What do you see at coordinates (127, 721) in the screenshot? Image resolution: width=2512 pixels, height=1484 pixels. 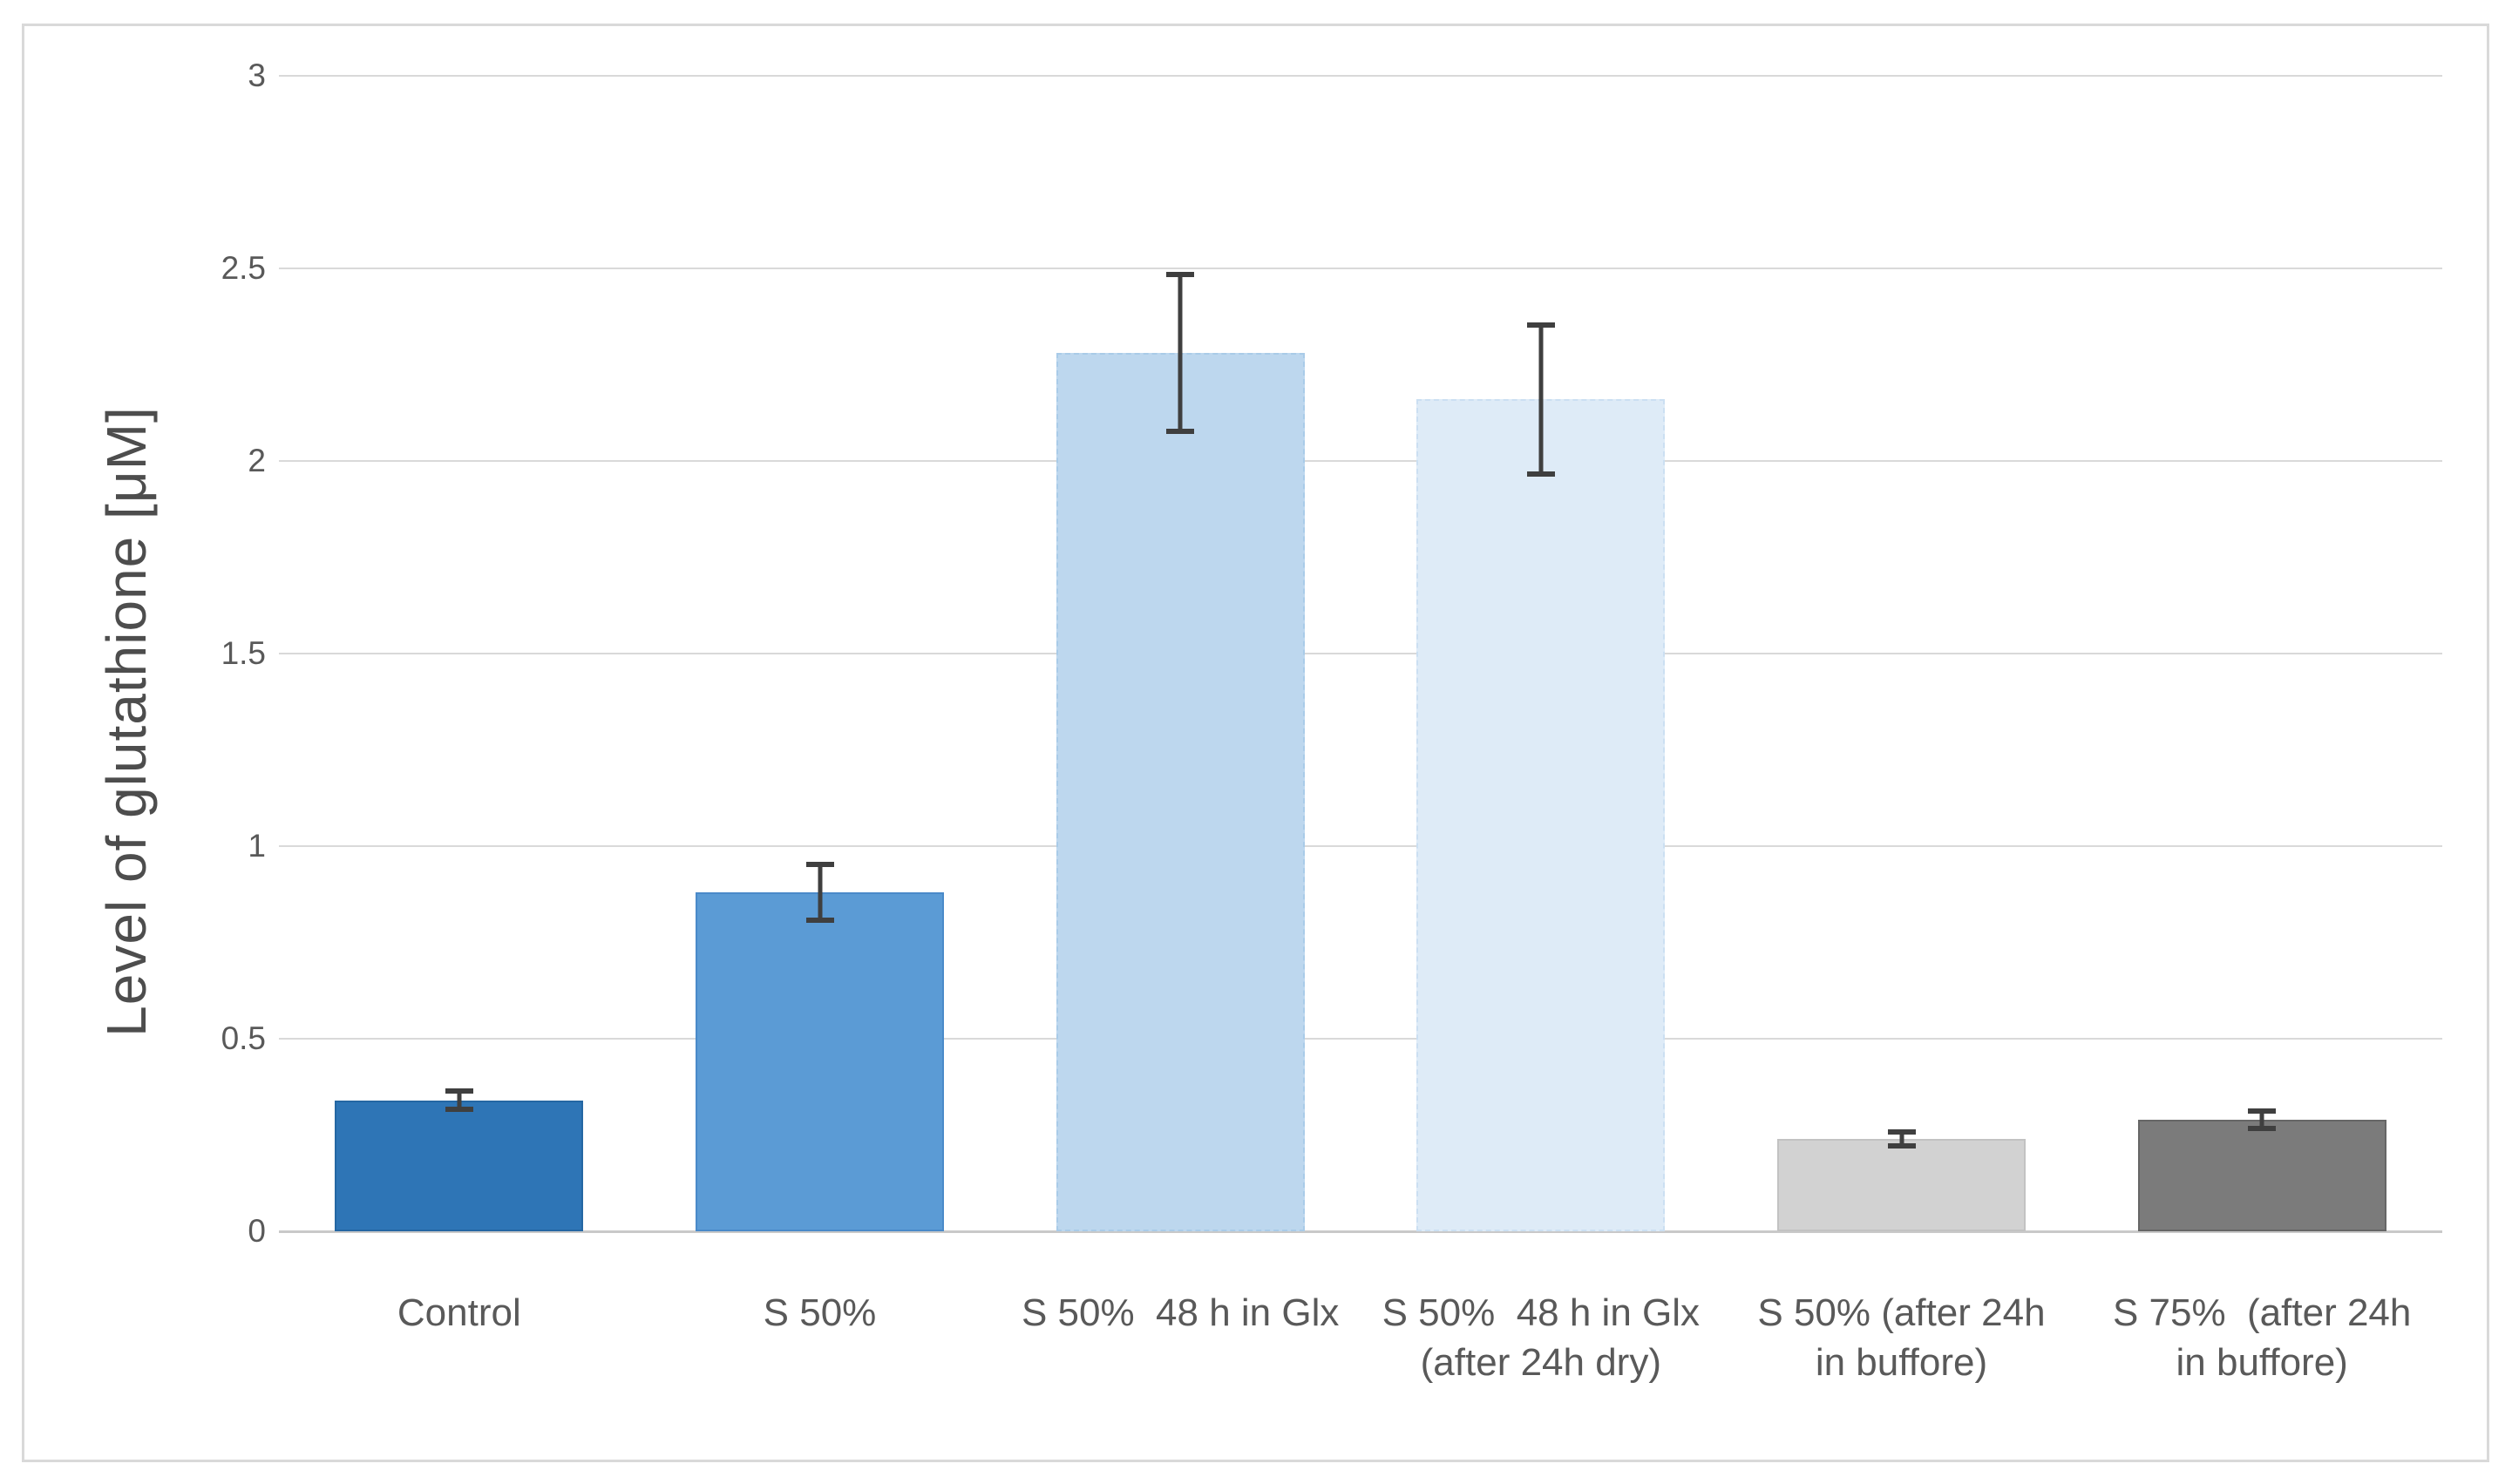 I see `y-axis-title: Level of glutathione [μM]` at bounding box center [127, 721].